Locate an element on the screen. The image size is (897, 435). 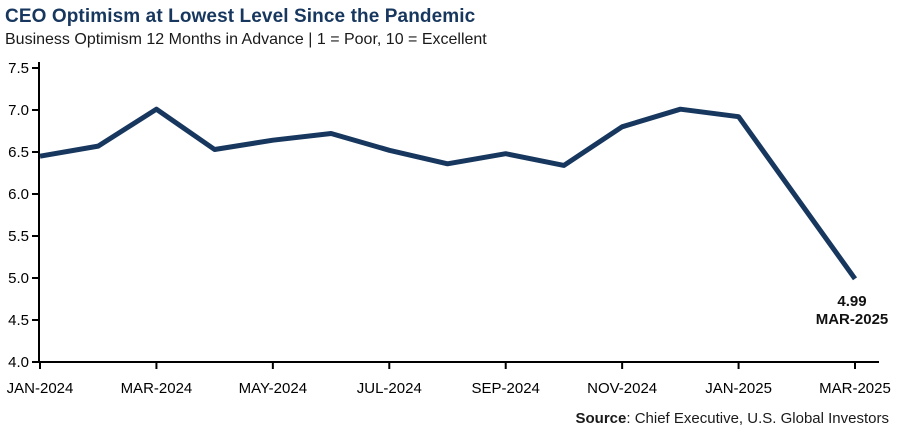
x-tick-label: MAR-2025 is located at coordinates (855, 388).